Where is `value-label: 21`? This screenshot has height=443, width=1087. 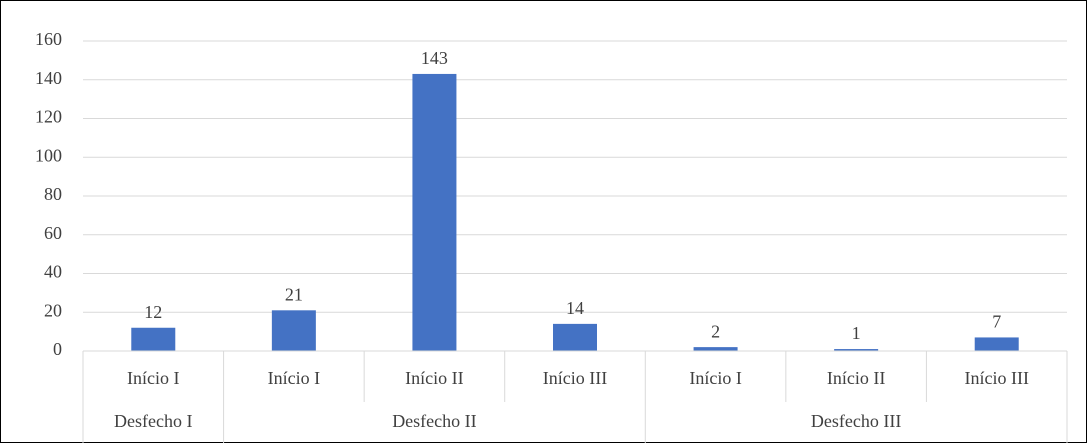
value-label: 21 is located at coordinates (294, 294).